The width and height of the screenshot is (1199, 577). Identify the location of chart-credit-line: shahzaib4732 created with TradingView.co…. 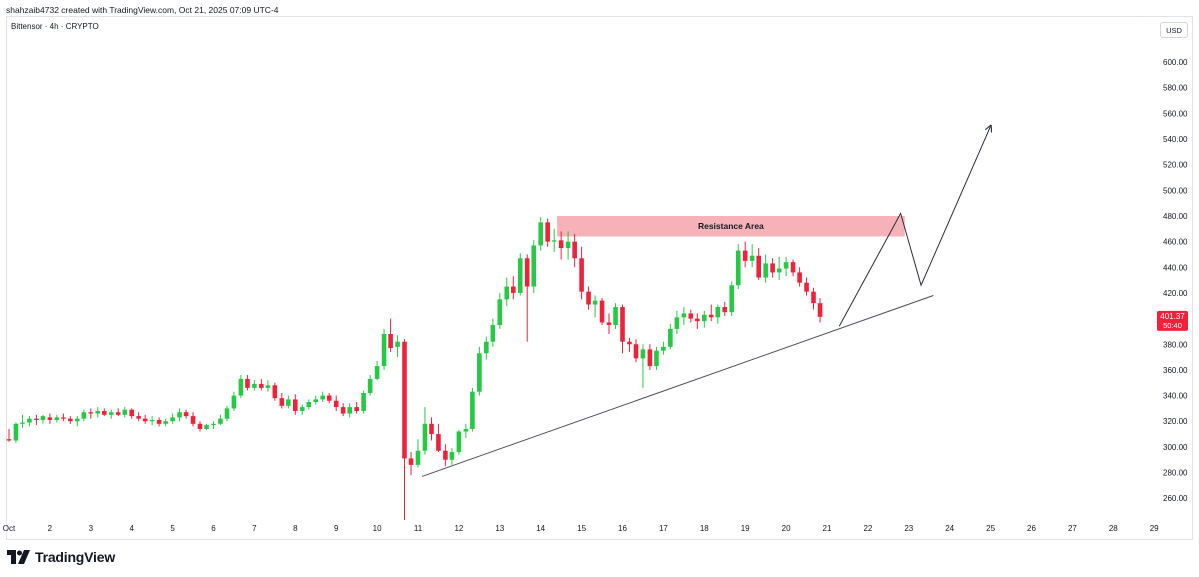
(142, 10).